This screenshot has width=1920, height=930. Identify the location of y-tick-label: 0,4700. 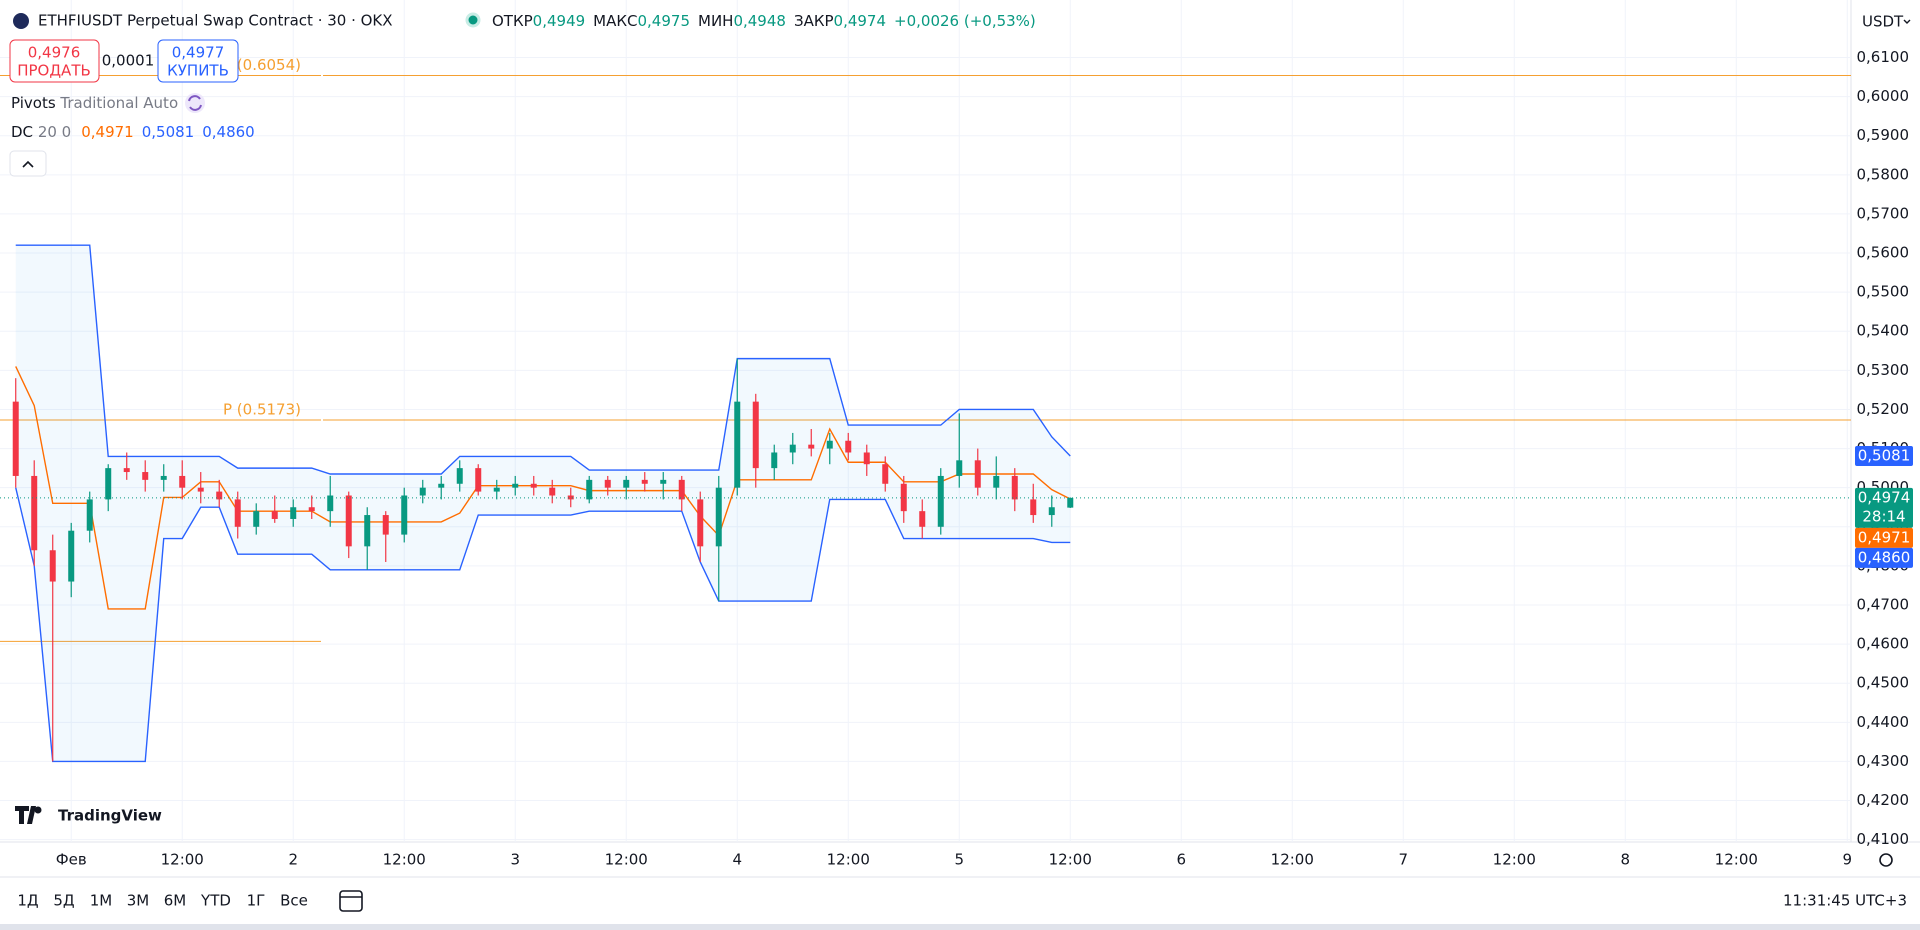
(1883, 605).